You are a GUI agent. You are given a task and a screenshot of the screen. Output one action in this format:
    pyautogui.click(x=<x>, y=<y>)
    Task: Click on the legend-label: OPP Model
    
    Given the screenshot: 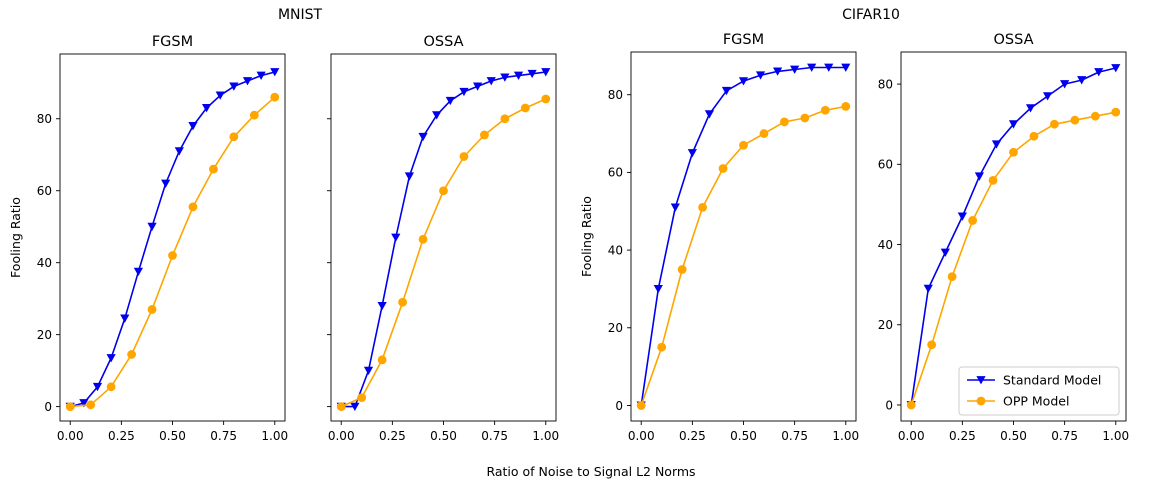 What is the action you would take?
    pyautogui.click(x=1036, y=401)
    